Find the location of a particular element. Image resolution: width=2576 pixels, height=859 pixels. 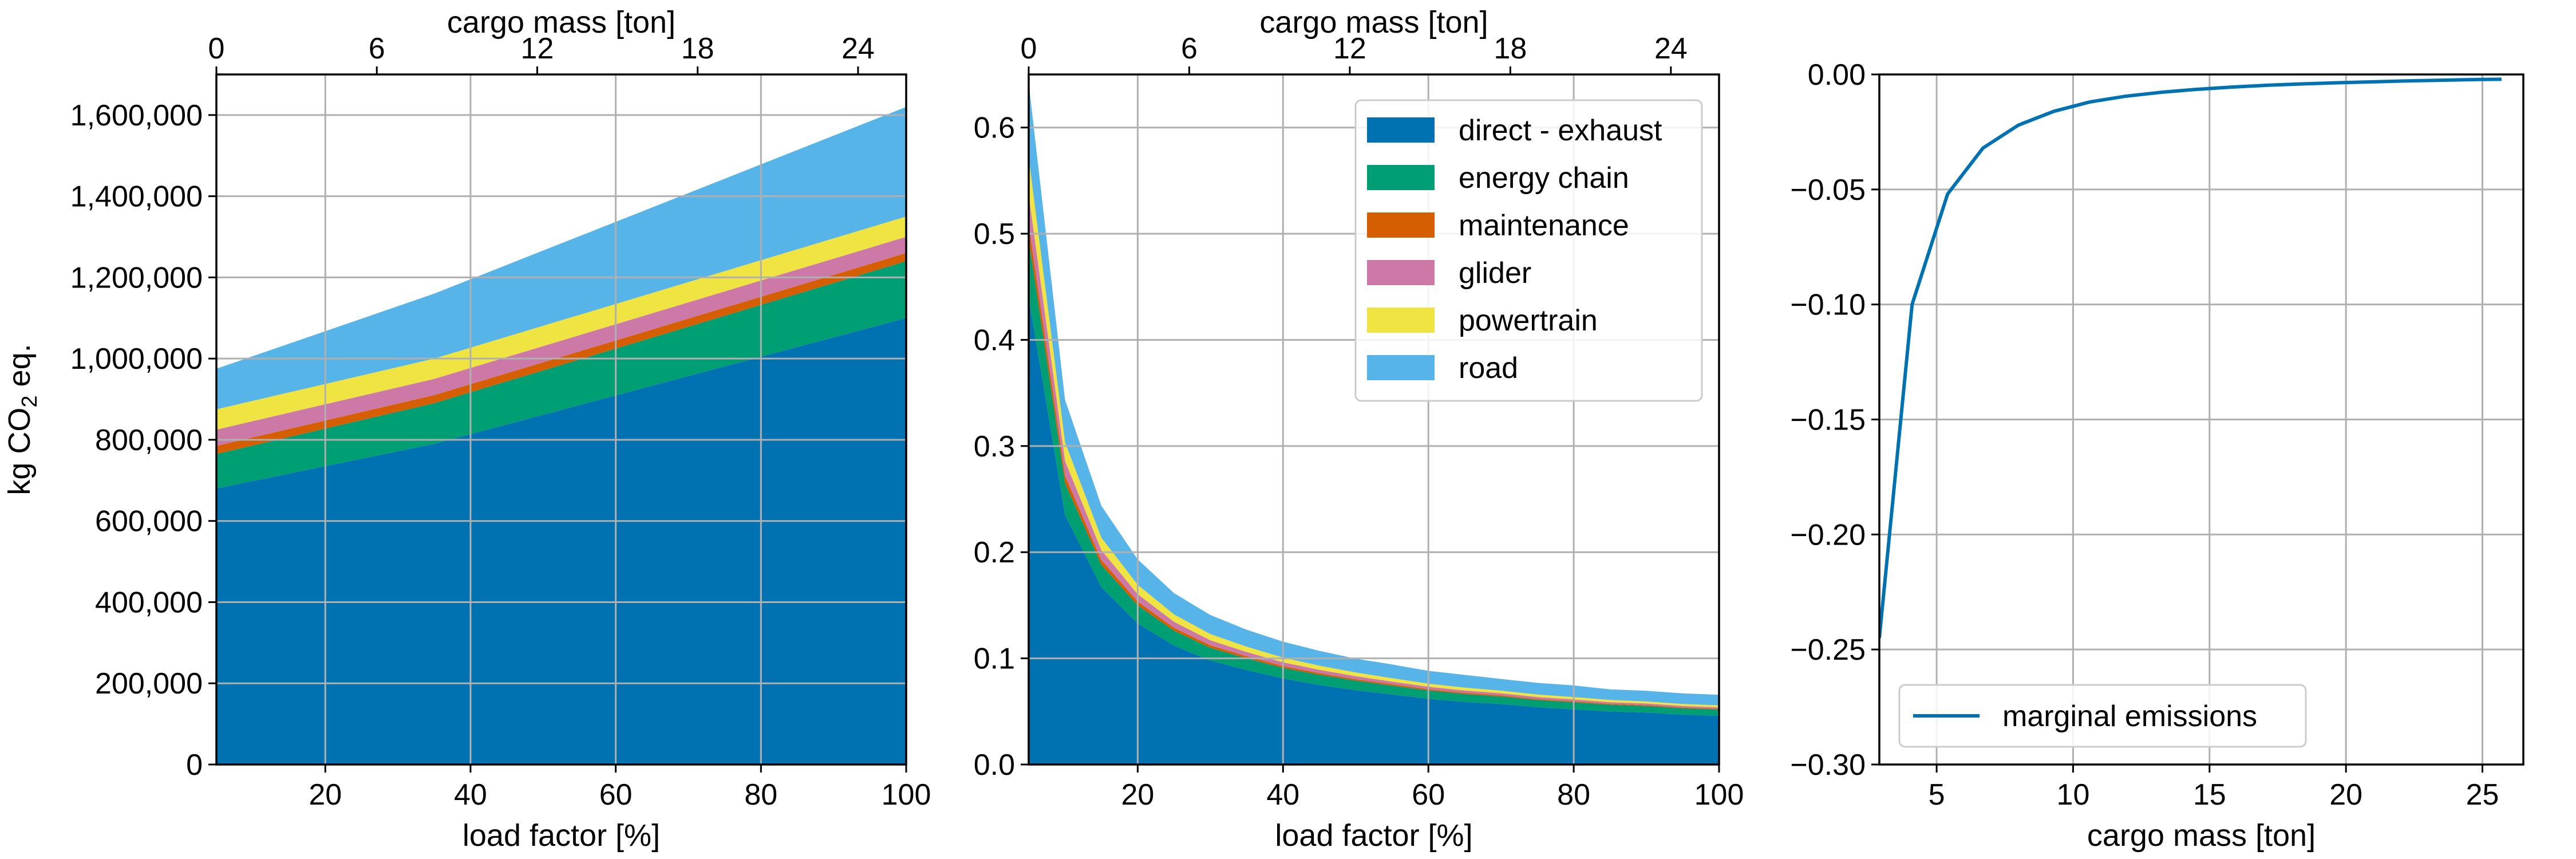

area-maintenance is located at coordinates (561, 353).